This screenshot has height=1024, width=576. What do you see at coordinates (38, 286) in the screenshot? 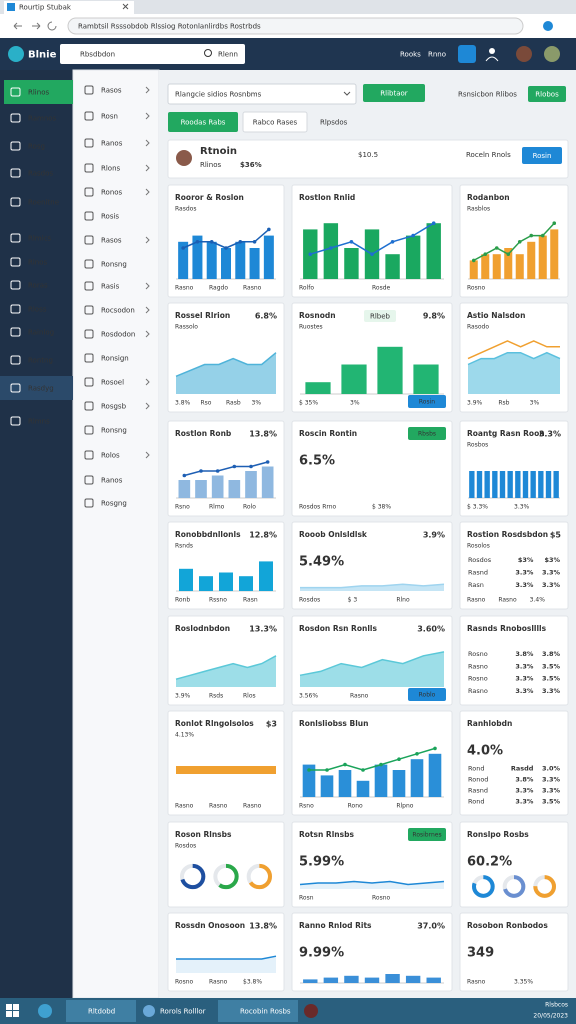
I see `sidebar-item: Roras` at bounding box center [38, 286].